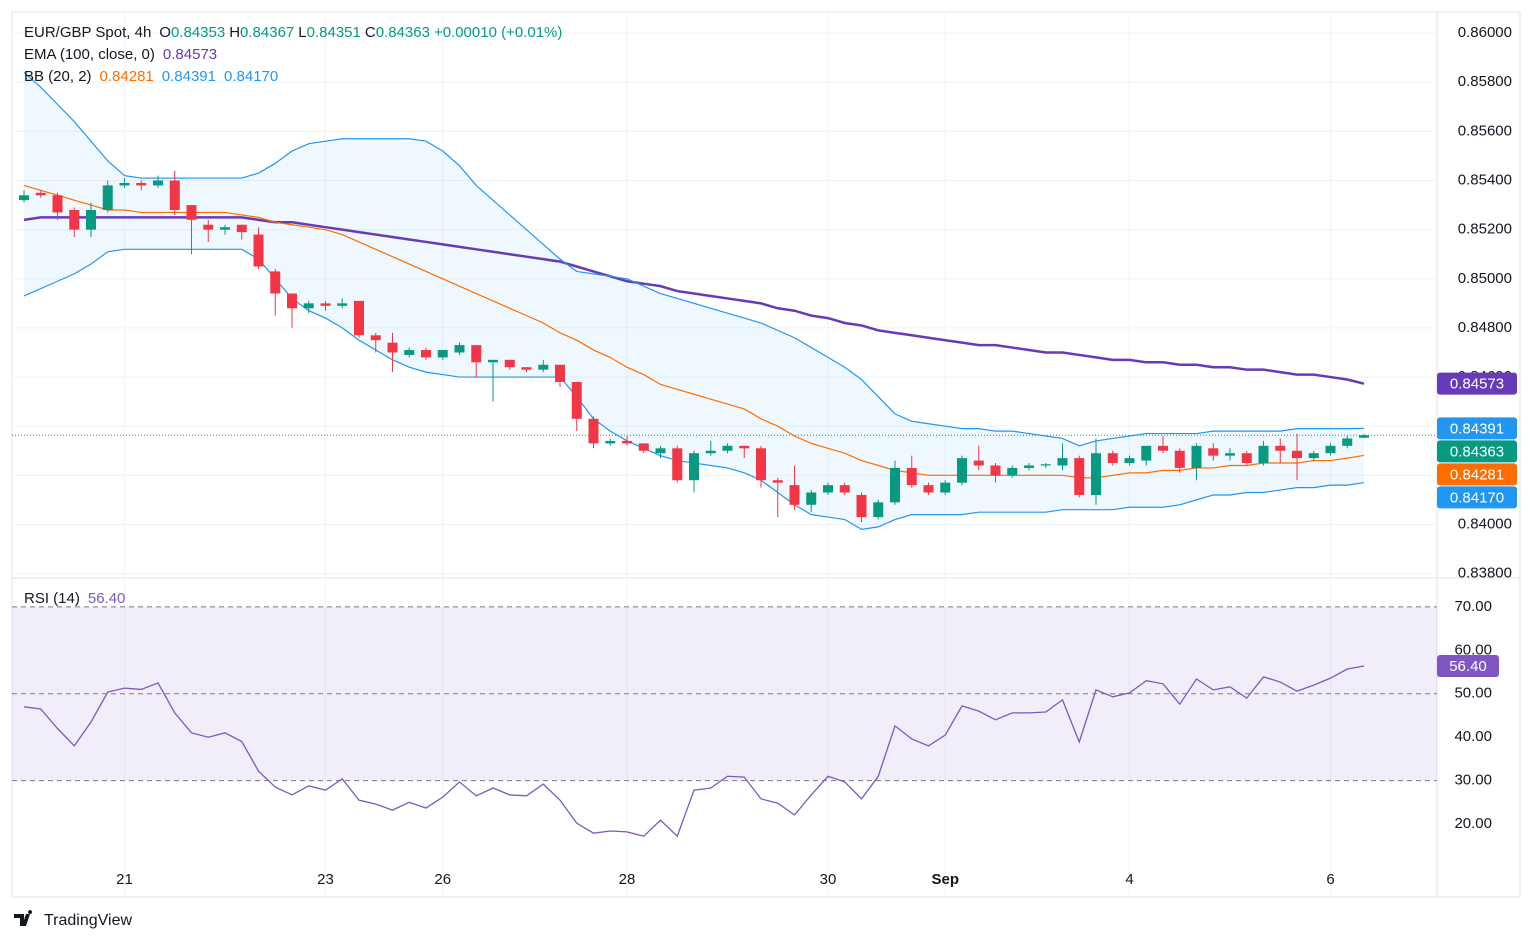 The width and height of the screenshot is (1536, 943). Describe the element at coordinates (126, 76) in the screenshot. I see `indicator-value: 0.84281` at that location.